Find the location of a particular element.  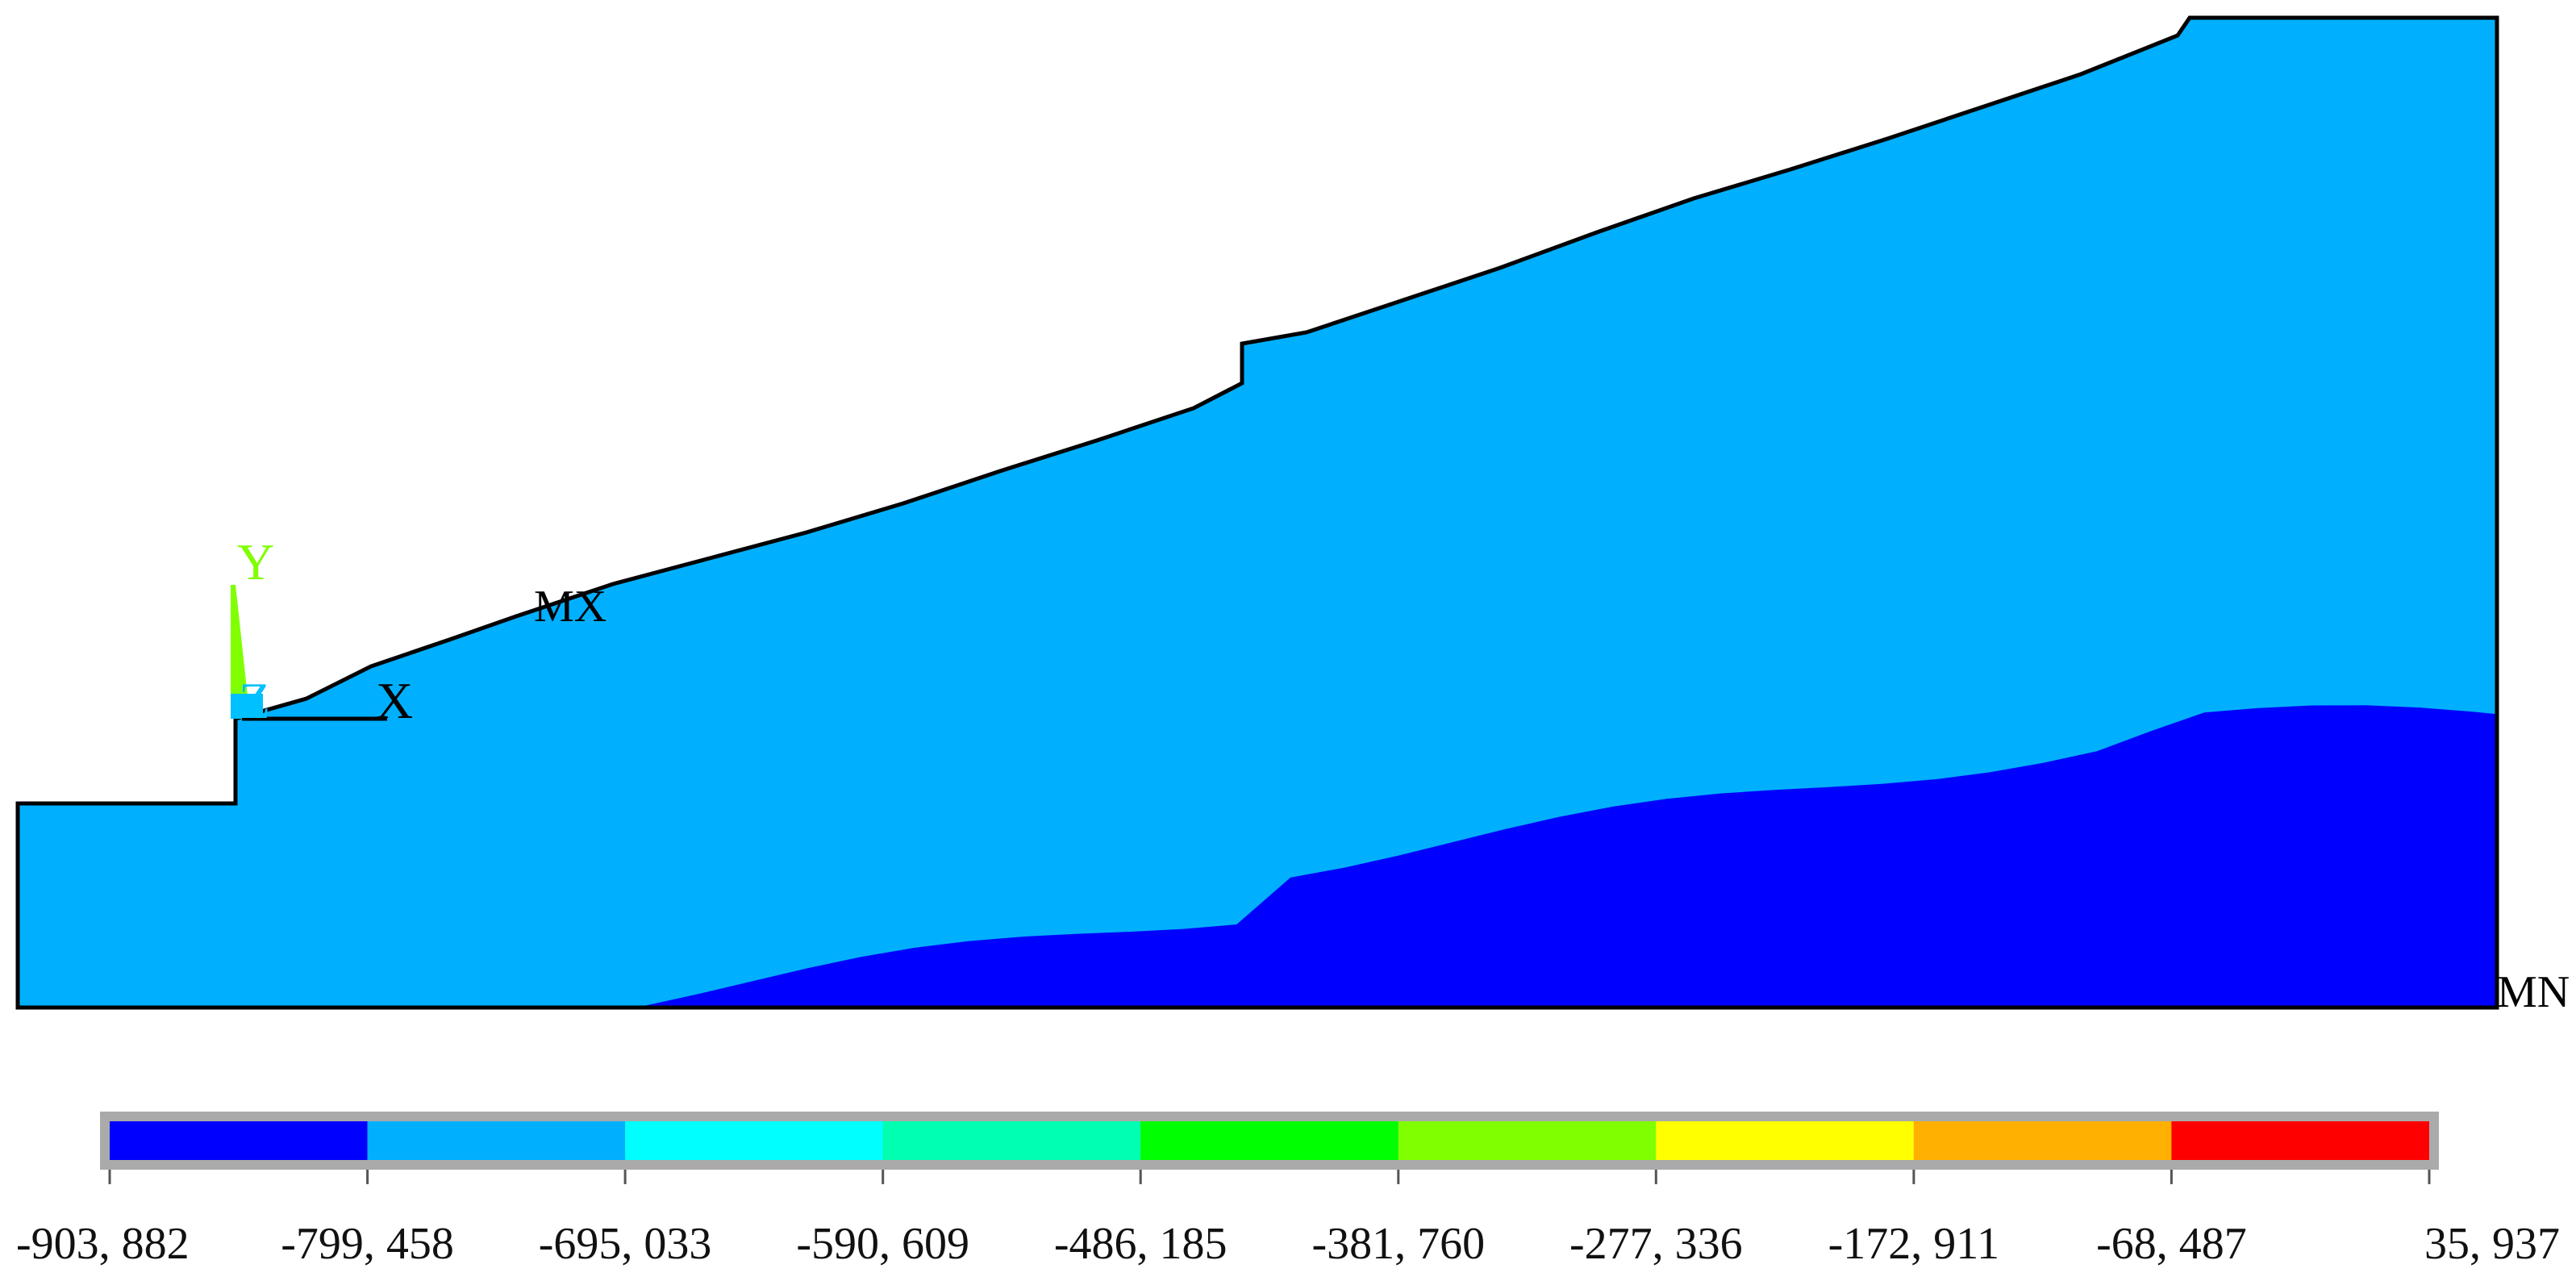

triad-z-label: Z is located at coordinates (254, 700).